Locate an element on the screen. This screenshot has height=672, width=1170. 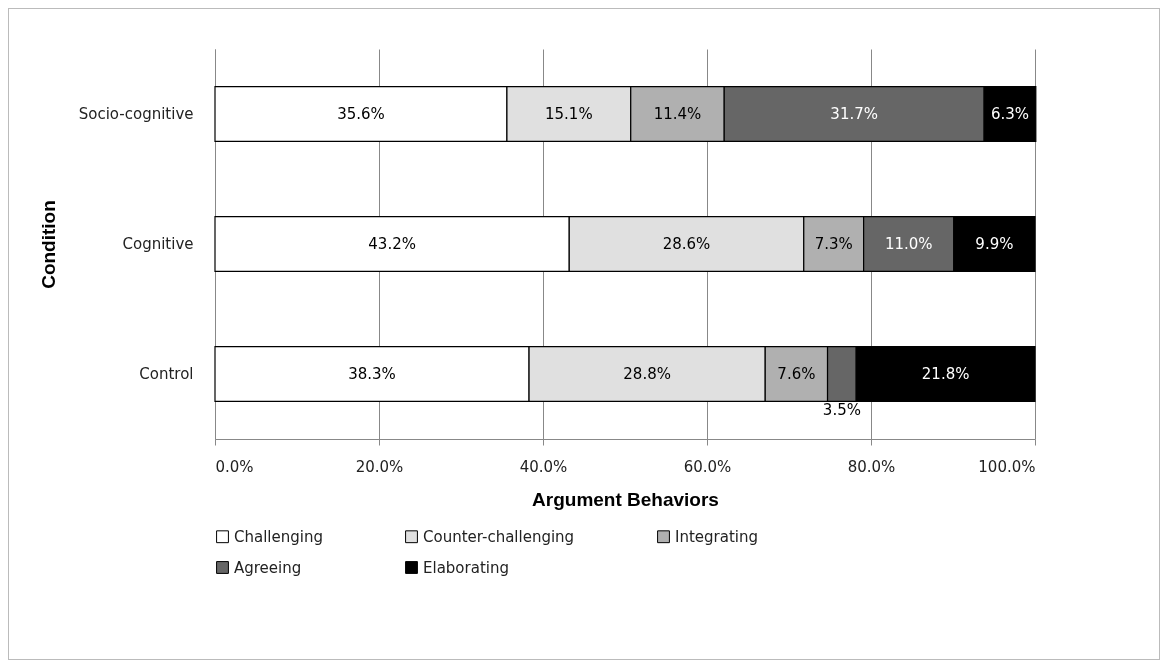
data-label: 38.3% is located at coordinates (372, 374).